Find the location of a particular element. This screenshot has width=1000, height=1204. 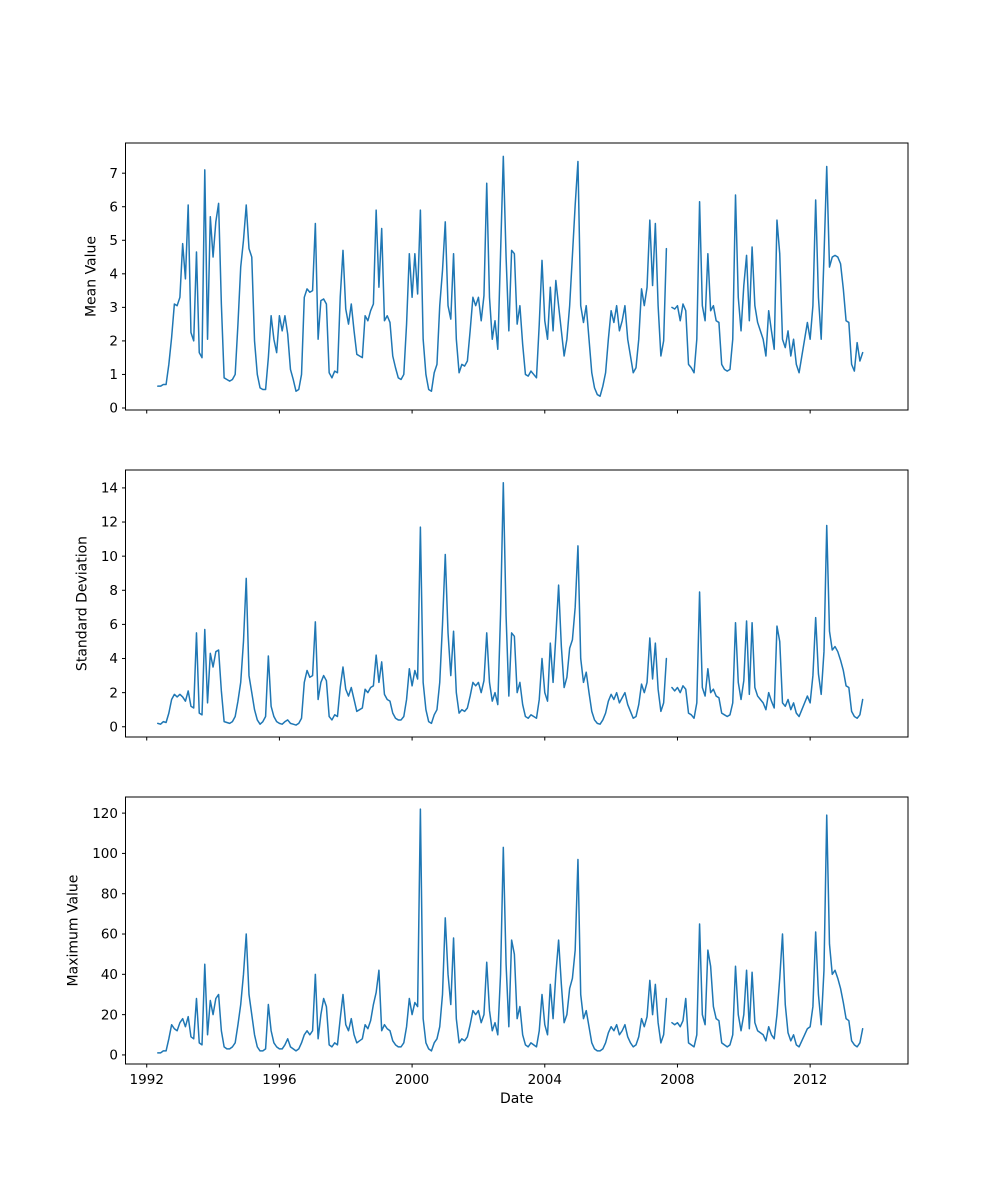

x-tick-label: 2008 is located at coordinates (677, 1080).